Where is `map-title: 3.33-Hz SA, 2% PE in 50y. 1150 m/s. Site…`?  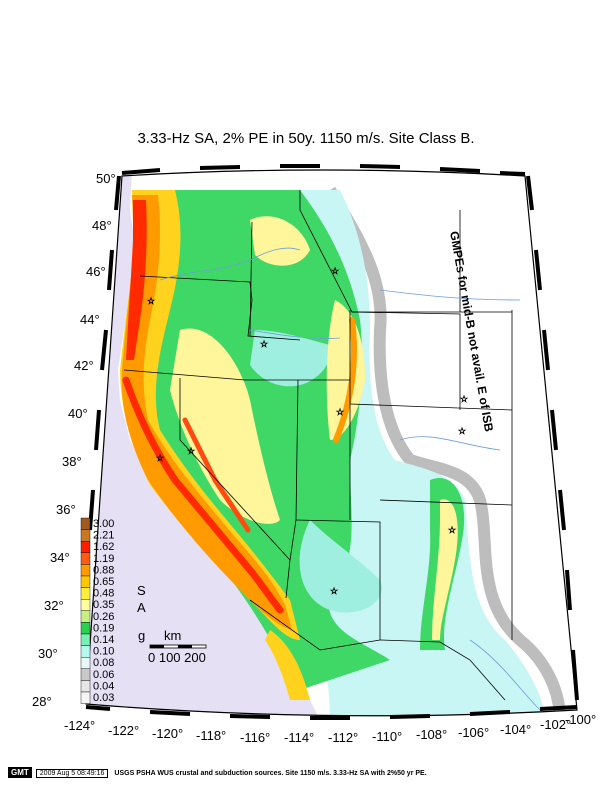 map-title: 3.33-Hz SA, 2% PE in 50y. 1150 m/s. Site… is located at coordinates (306, 138).